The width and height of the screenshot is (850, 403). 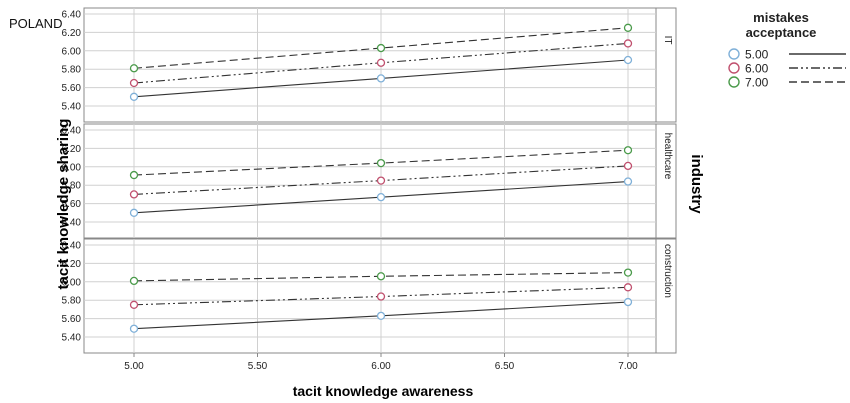 I want to click on x-axis-title: tacit knowledge awareness, so click(x=383, y=391).